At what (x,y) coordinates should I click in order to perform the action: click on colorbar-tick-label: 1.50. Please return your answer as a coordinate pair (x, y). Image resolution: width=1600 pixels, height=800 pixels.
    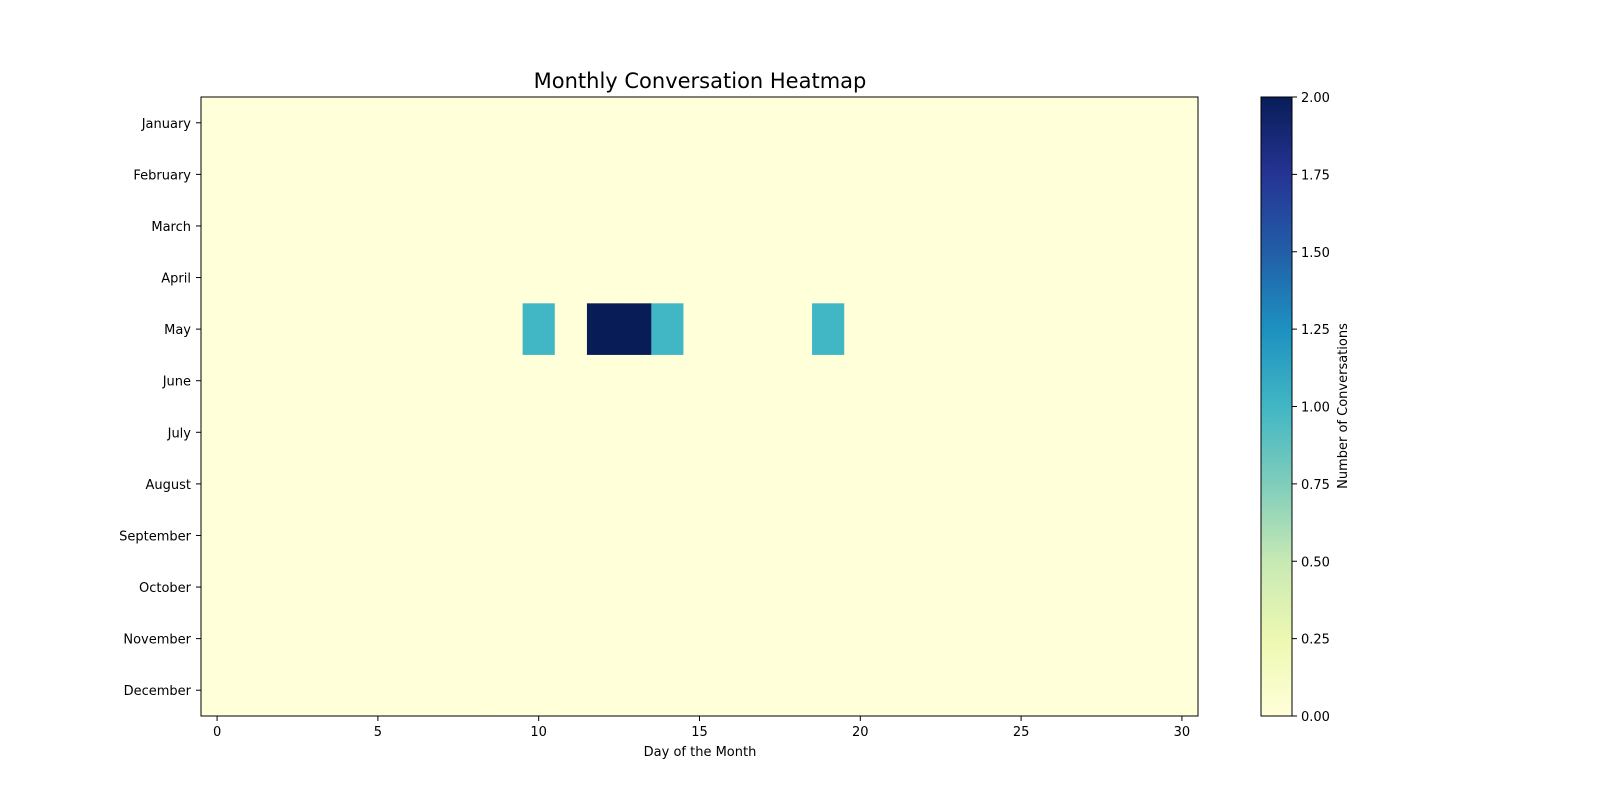
    Looking at the image, I should click on (1315, 253).